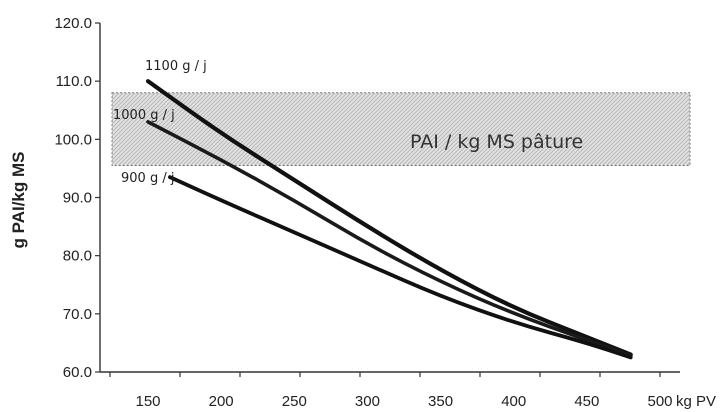 Image resolution: width=722 pixels, height=412 pixels. Describe the element at coordinates (586, 401) in the screenshot. I see `x-tick-label: 450` at that location.